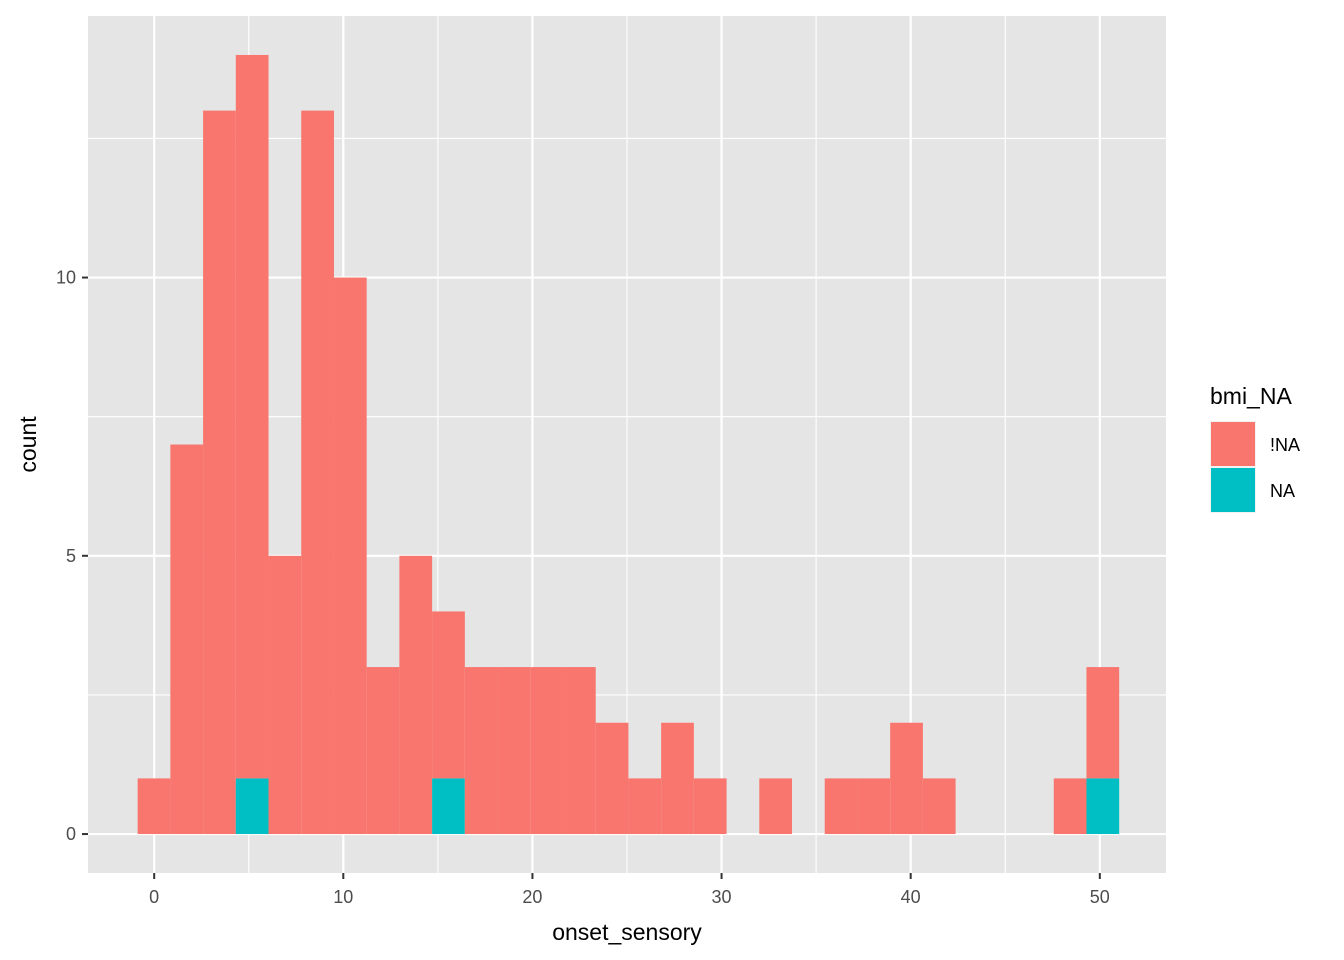 This screenshot has width=1344, height=960. Describe the element at coordinates (154, 897) in the screenshot. I see `x-tick-label: 0` at that location.